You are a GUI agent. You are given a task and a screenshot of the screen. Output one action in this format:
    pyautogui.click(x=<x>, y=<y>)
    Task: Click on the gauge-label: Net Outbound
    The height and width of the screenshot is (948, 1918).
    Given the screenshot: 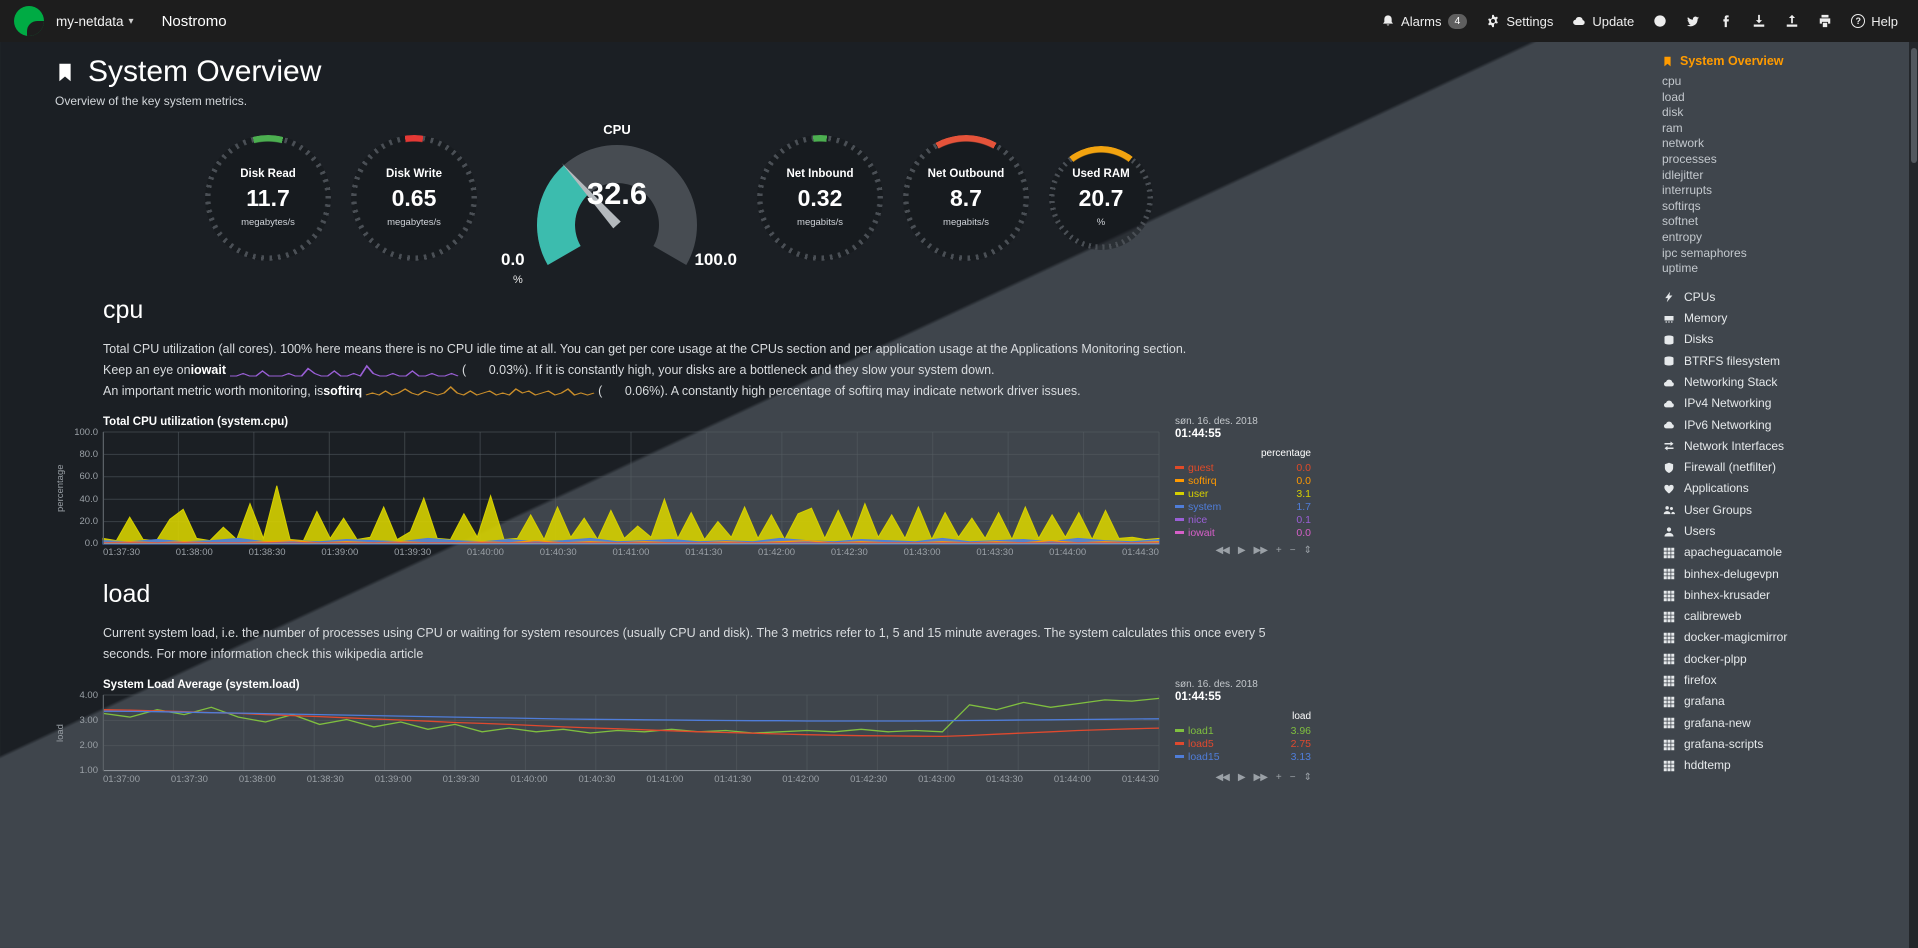 What is the action you would take?
    pyautogui.click(x=966, y=174)
    